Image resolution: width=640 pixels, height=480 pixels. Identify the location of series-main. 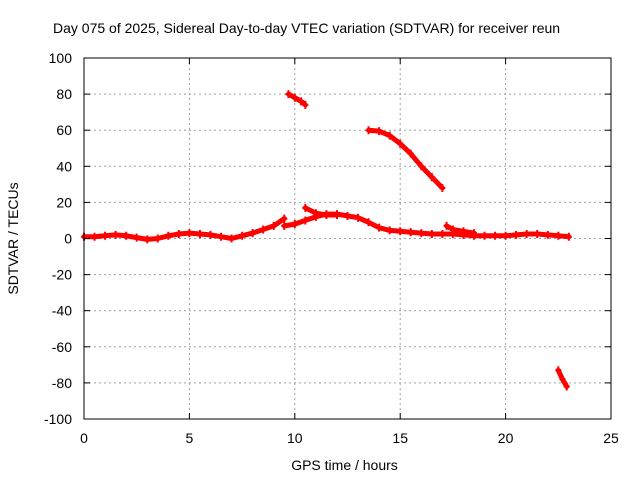
(184, 229).